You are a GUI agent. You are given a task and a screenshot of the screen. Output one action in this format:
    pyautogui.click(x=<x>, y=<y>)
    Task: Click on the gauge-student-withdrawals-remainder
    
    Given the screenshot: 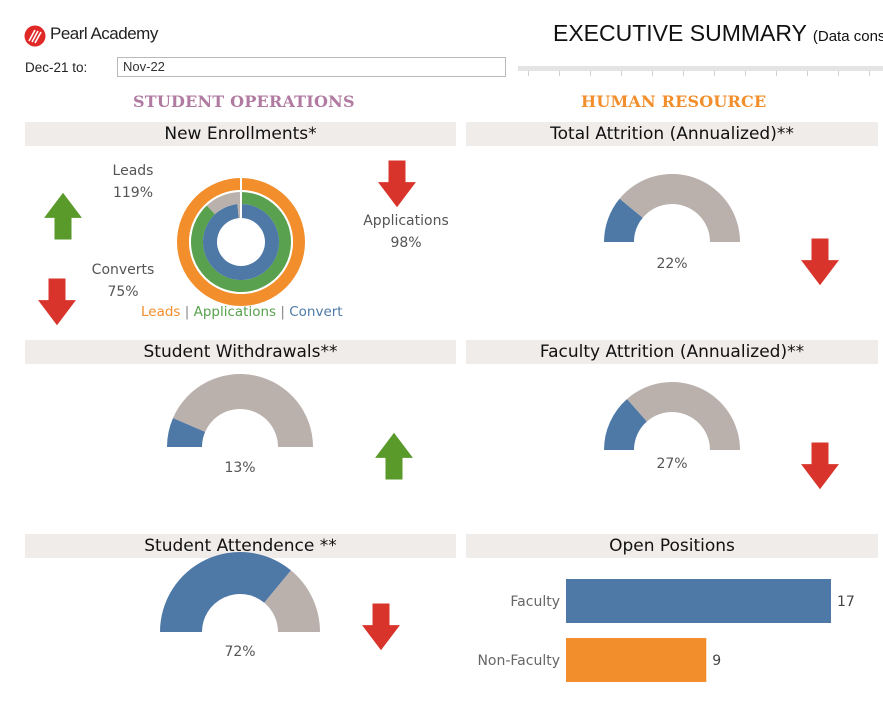 What is the action you would take?
    pyautogui.click(x=243, y=410)
    